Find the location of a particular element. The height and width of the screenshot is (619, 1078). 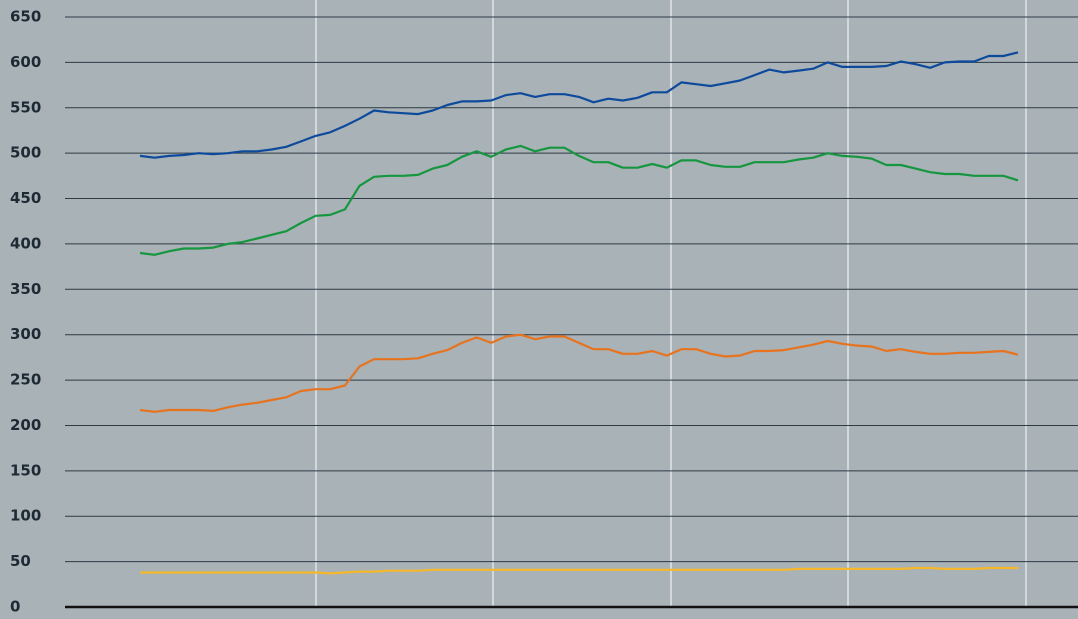

y-tick-label: 0 is located at coordinates (15, 607).